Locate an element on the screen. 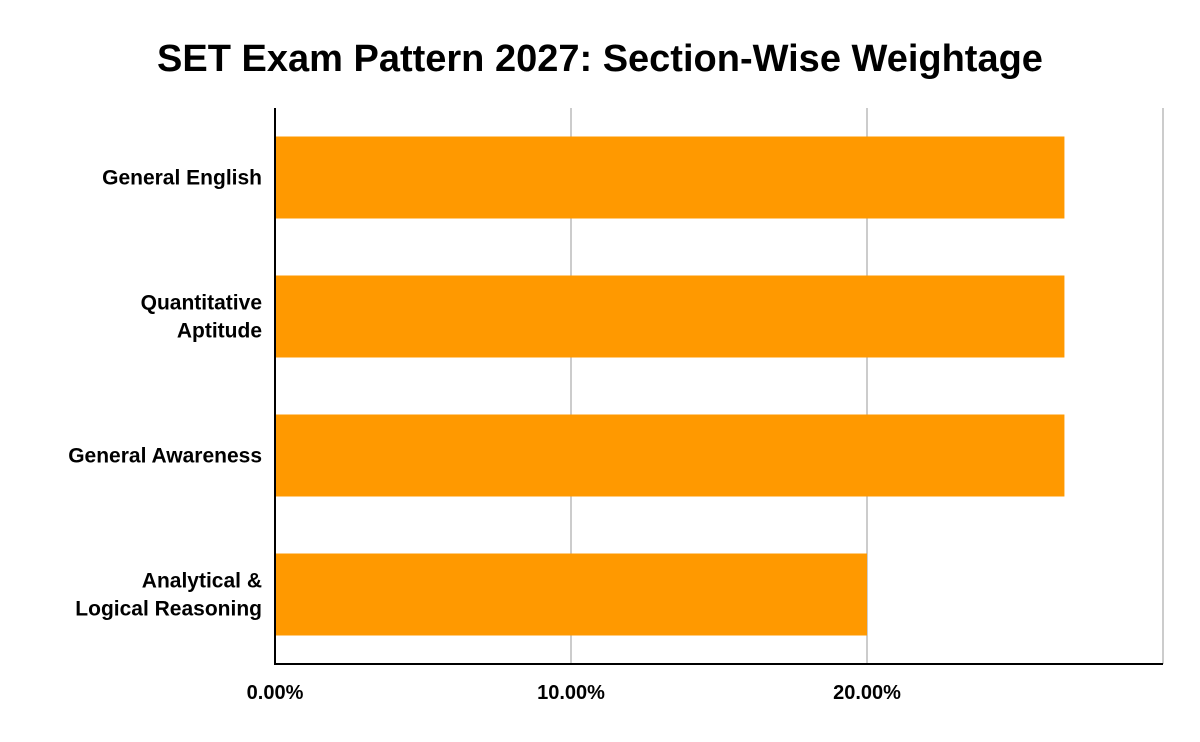 The image size is (1200, 742). category-label-line: Logical Reasoning is located at coordinates (168, 609).